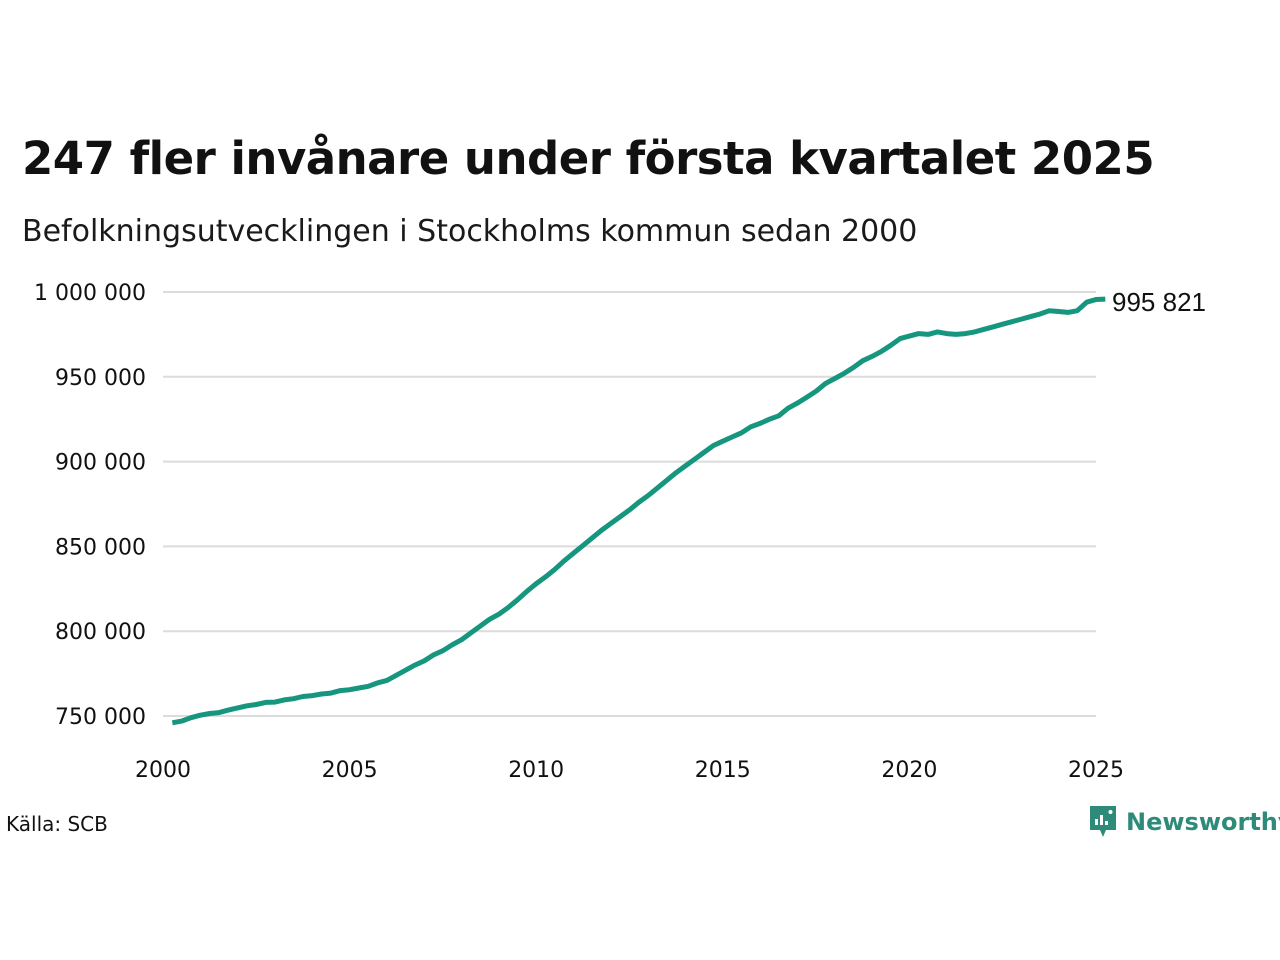  I want to click on x-tick-label: 2005, so click(350, 770).